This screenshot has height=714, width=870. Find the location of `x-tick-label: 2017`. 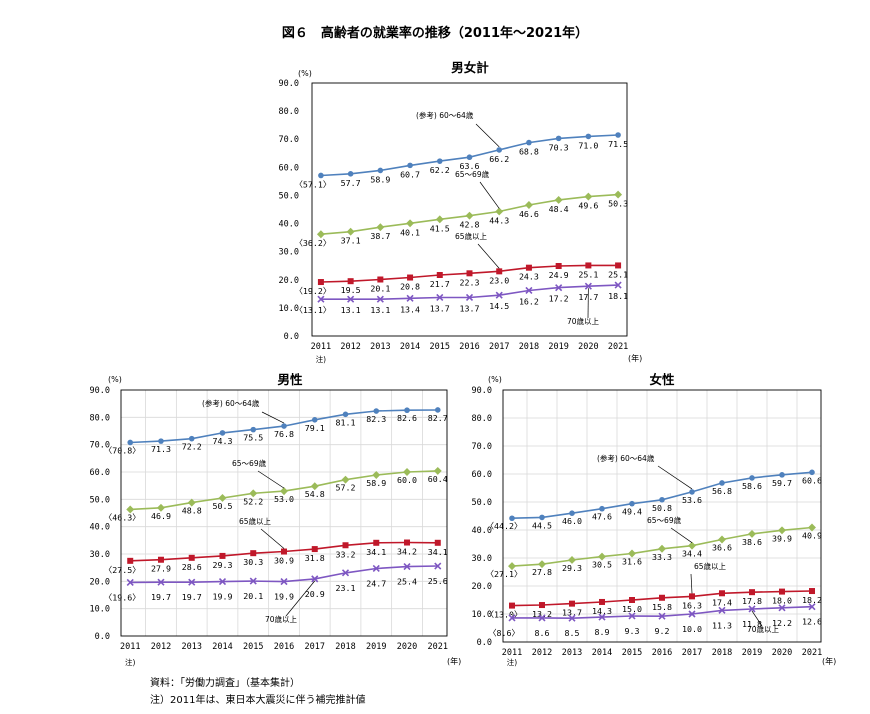

x-tick-label: 2017 is located at coordinates (499, 347).